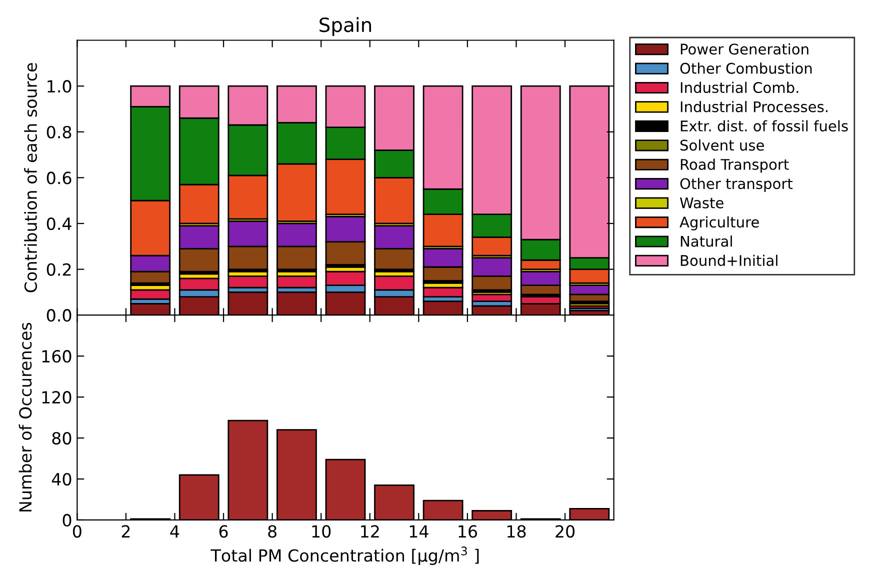  Describe the element at coordinates (754, 106) in the screenshot. I see `legend-label: Industrial Processes.` at that location.